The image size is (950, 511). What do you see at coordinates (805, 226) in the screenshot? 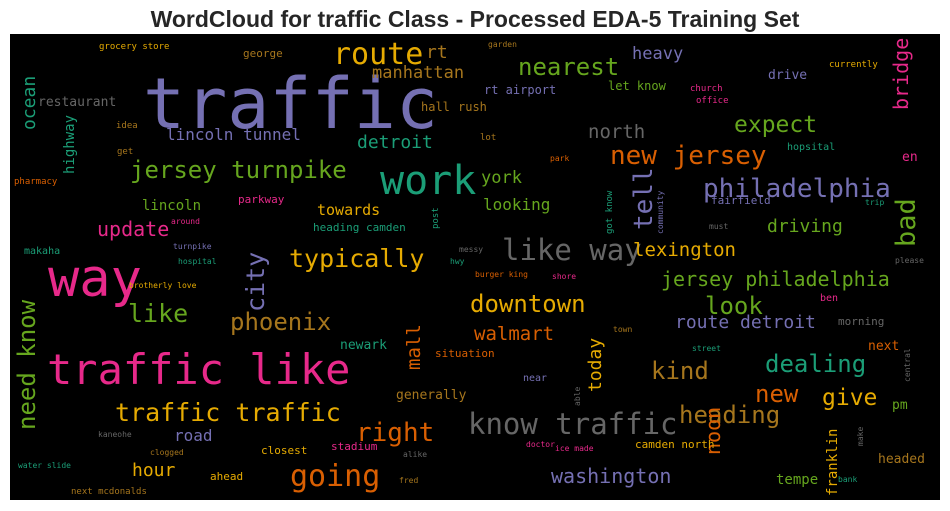
I see `word-driving: driving` at bounding box center [805, 226].